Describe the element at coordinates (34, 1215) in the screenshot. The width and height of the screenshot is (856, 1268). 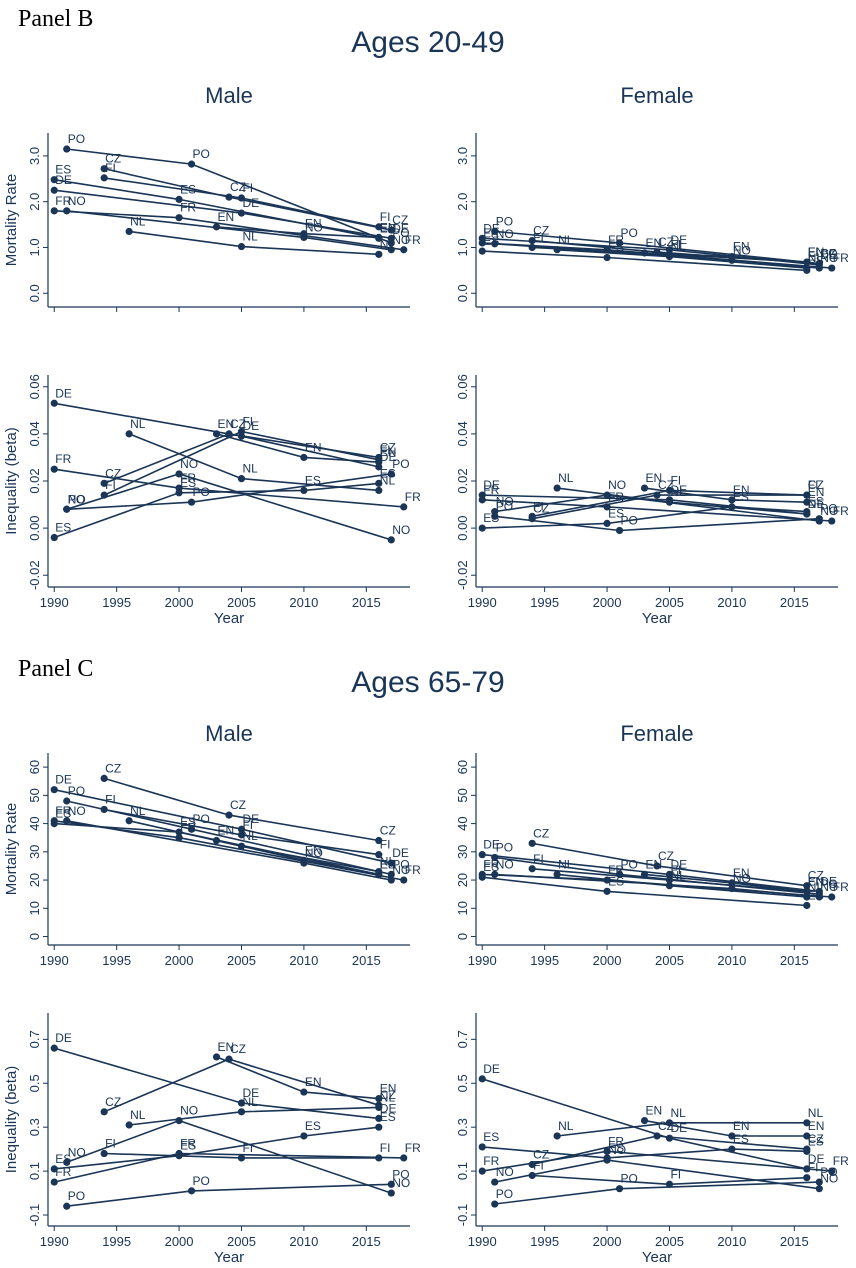
I see `y-tick-label: -0.1` at that location.